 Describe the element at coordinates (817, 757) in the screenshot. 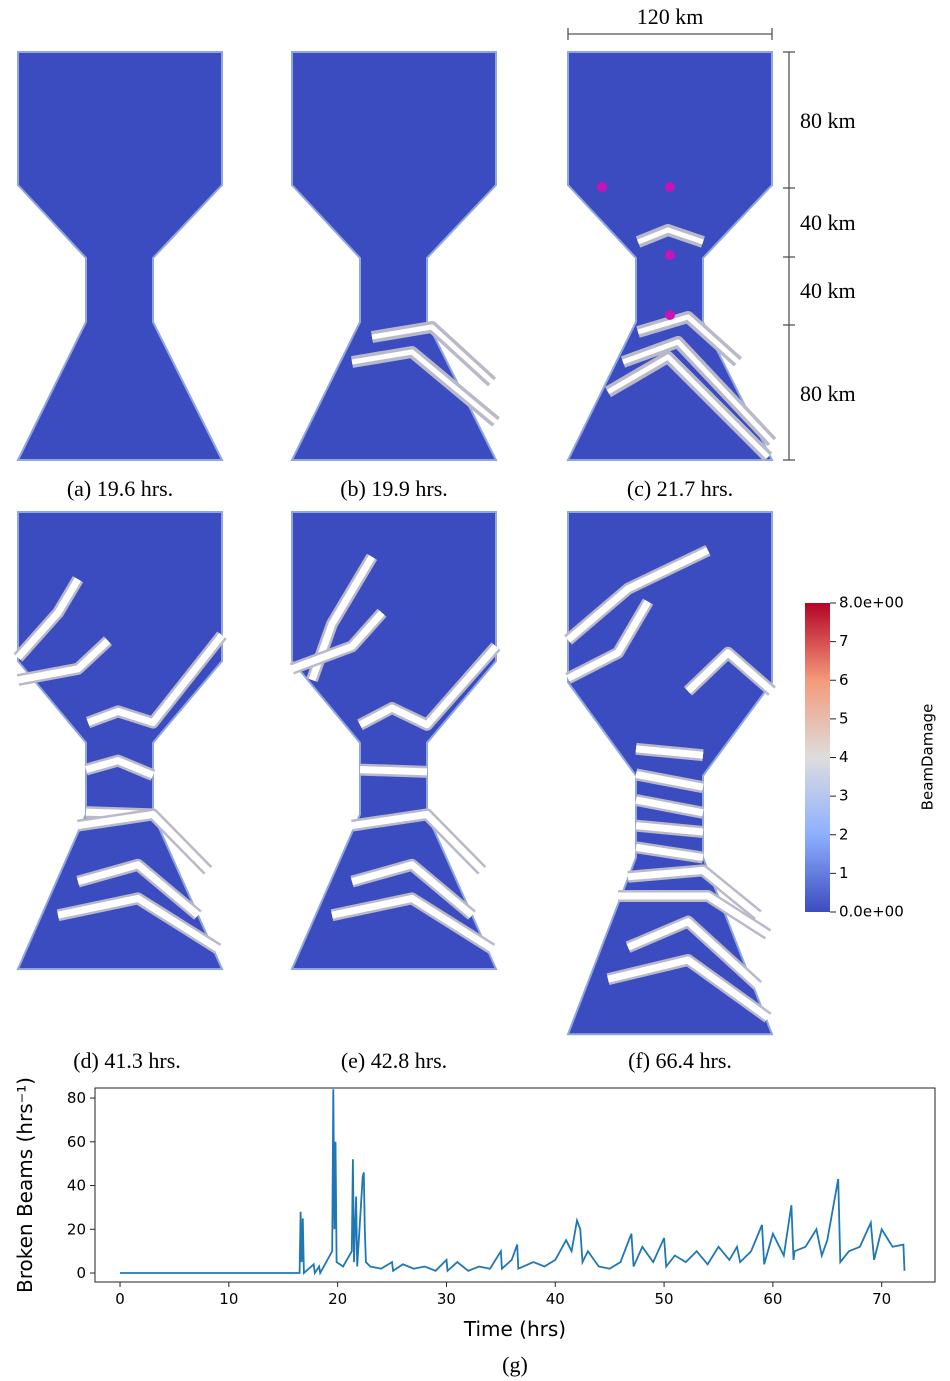

I see `colorbar` at that location.